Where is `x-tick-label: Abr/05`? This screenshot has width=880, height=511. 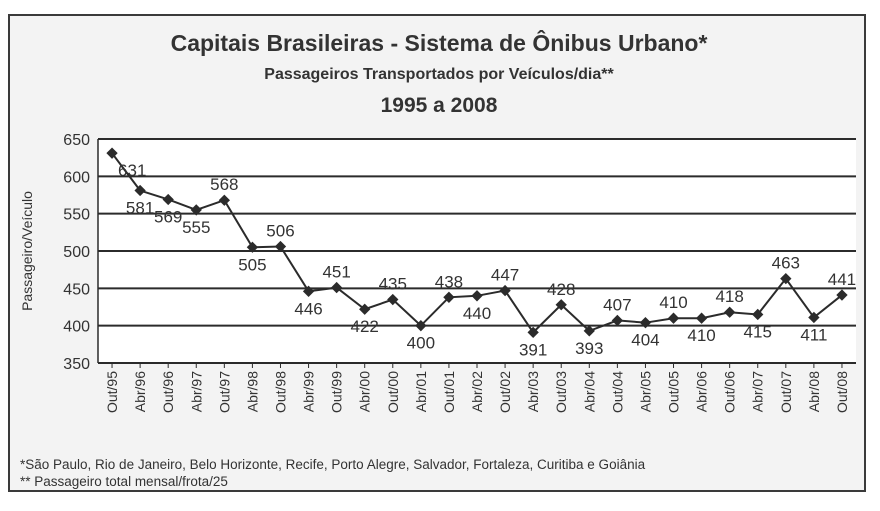
x-tick-label: Abr/05 is located at coordinates (645, 391).